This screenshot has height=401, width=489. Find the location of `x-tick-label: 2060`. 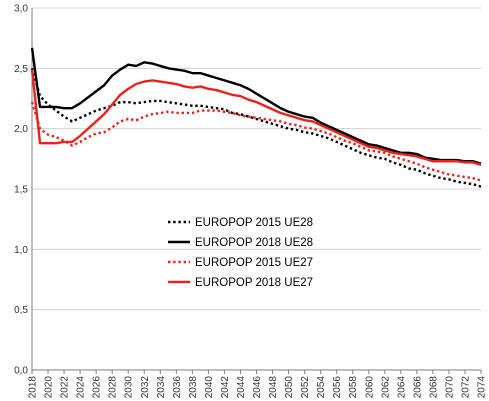

x-tick-label: 2060 is located at coordinates (369, 387).